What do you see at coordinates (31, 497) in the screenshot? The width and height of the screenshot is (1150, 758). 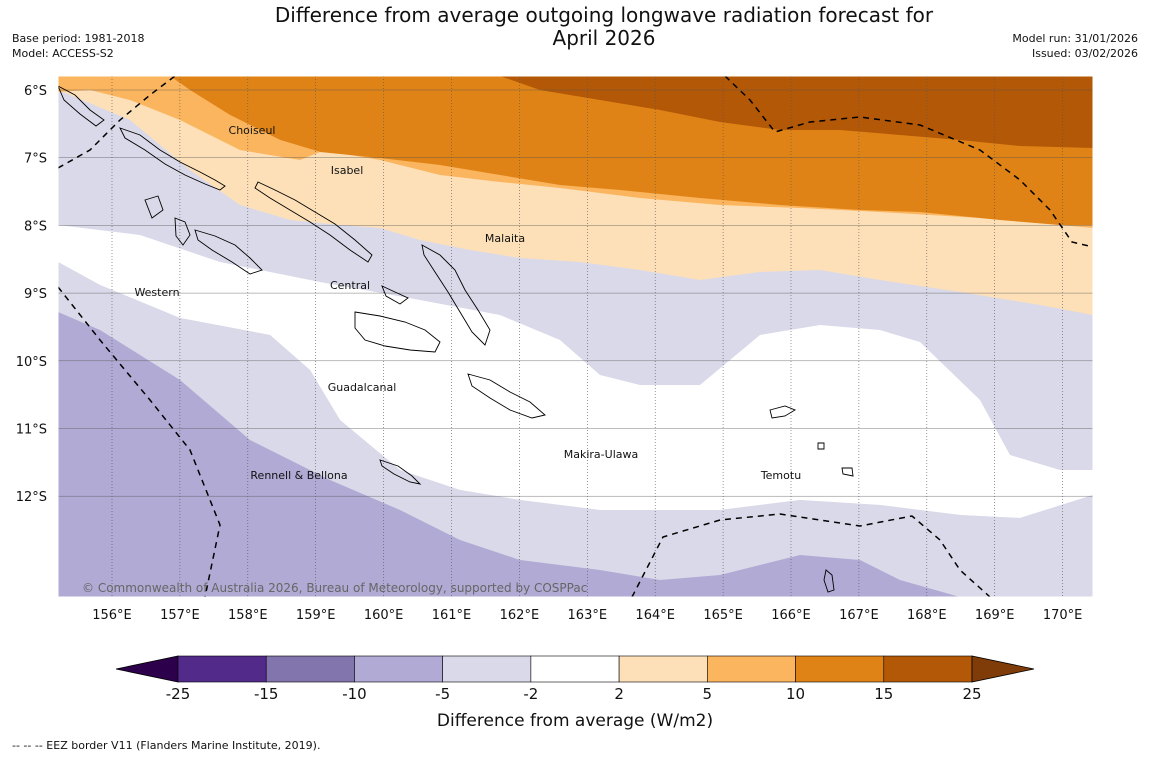 I see `lat-label: 12°S` at bounding box center [31, 497].